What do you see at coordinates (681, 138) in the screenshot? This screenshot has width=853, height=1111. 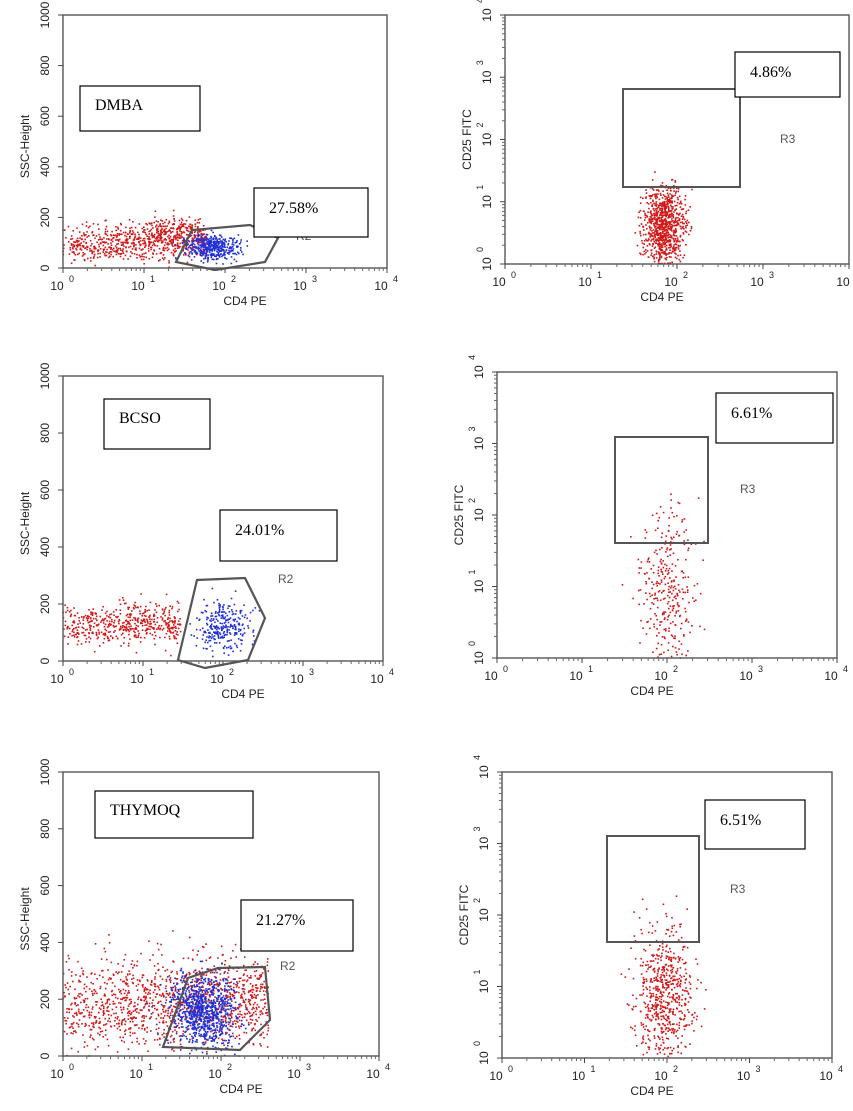 I see `gate-region` at bounding box center [681, 138].